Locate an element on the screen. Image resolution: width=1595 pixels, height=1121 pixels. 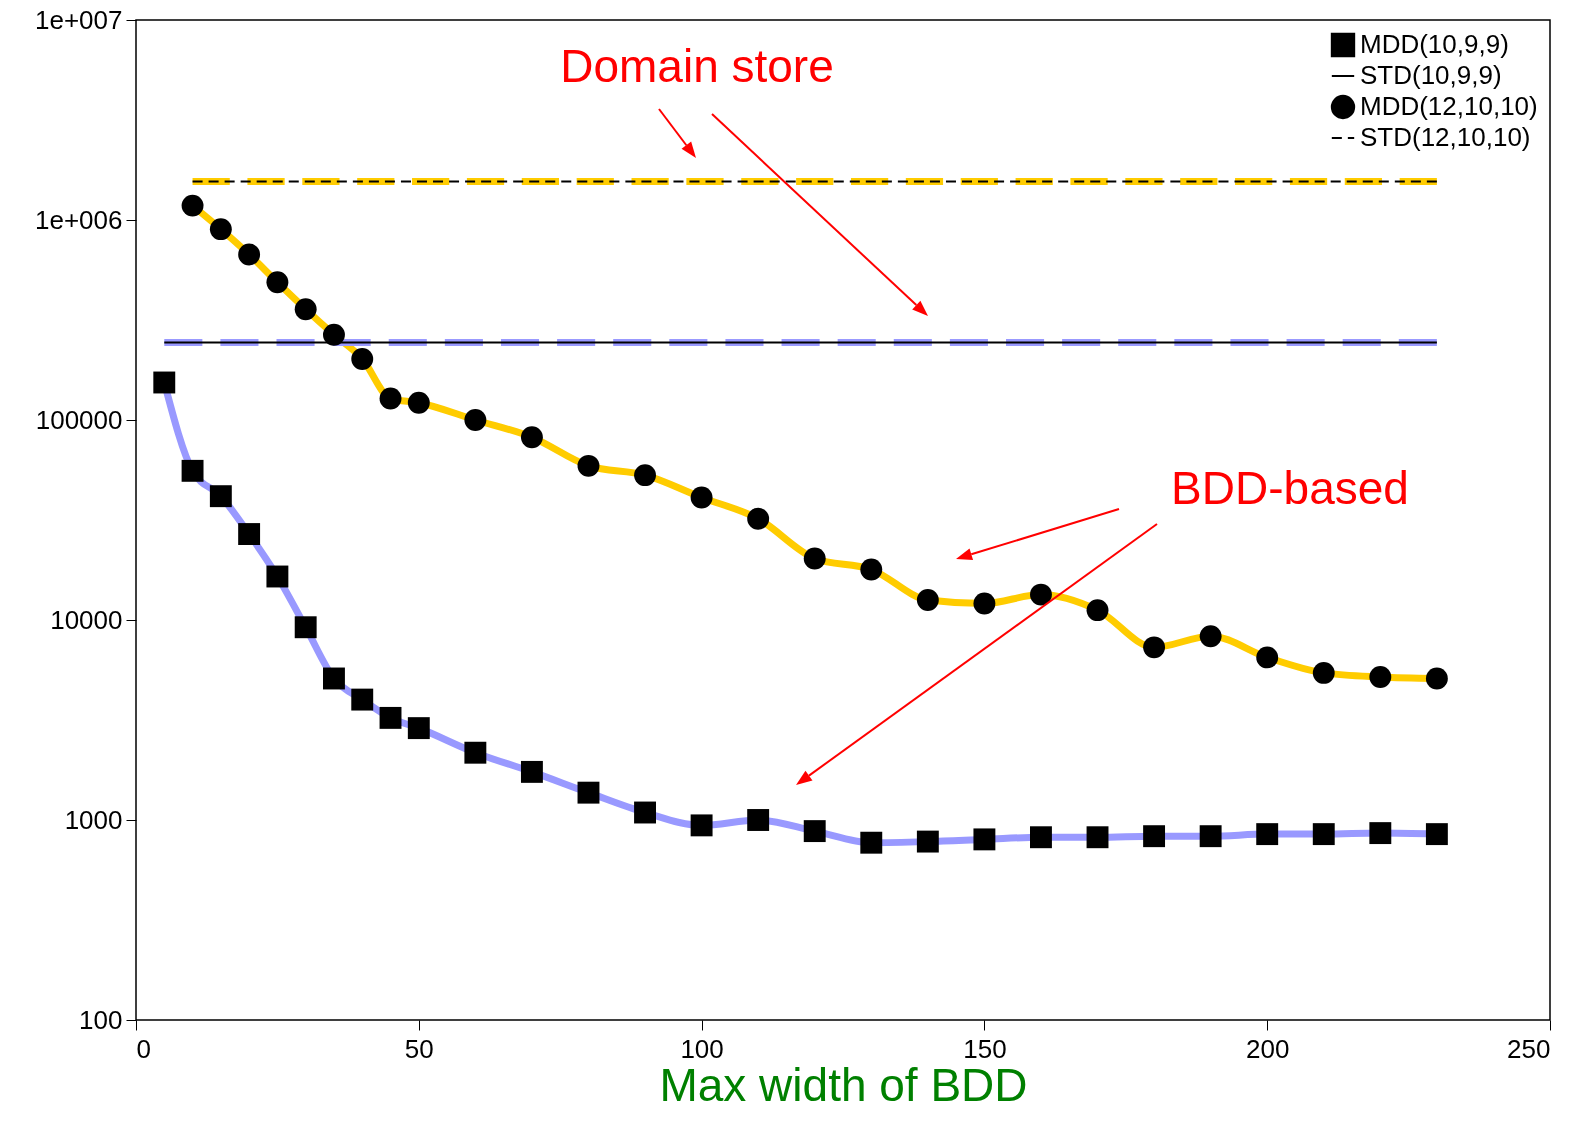
annotation: Domain store is located at coordinates (697, 66).